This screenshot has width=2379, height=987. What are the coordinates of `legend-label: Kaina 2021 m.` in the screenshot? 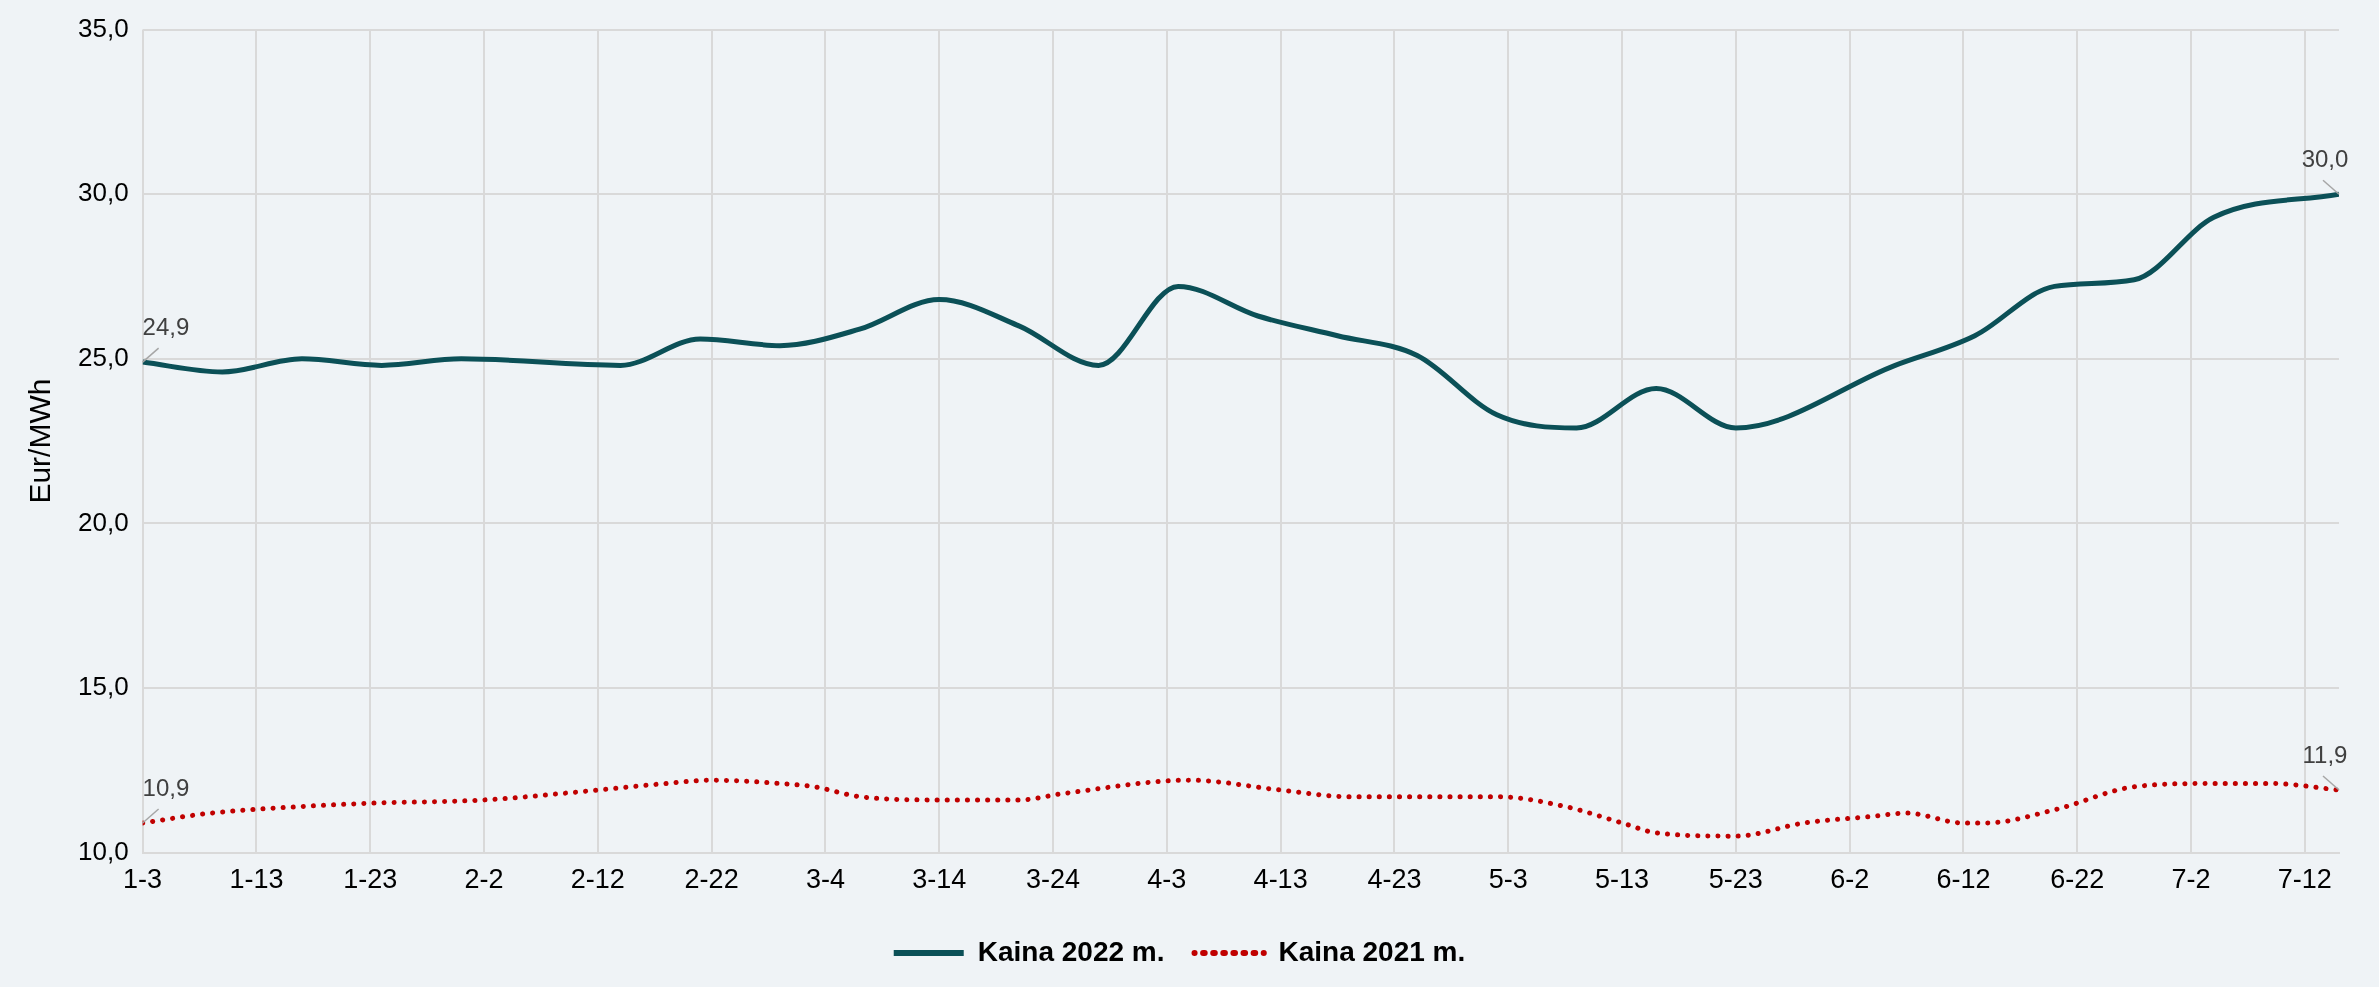 It's located at (1372, 951).